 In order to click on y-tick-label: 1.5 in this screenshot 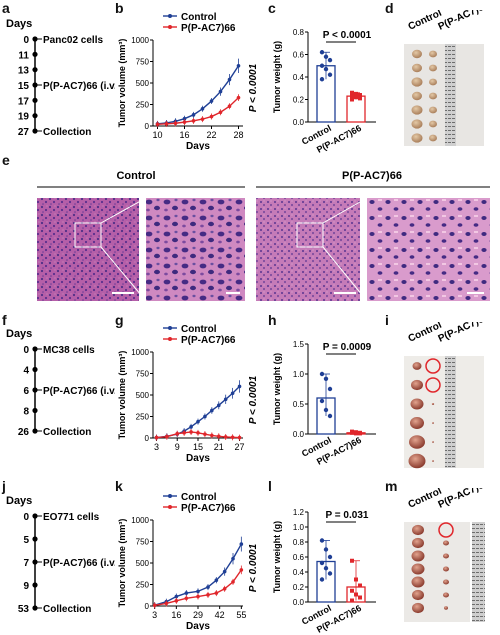, I will do `click(299, 344)`.